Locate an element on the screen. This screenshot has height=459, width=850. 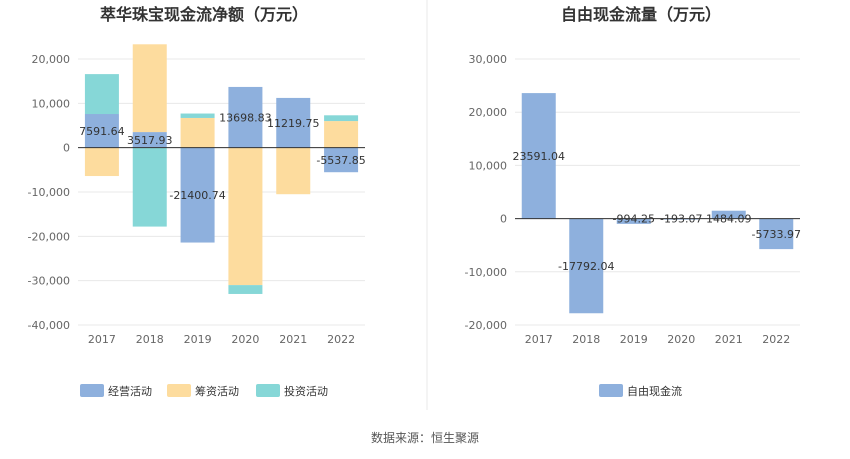
chart-title-fcf: 自由现金流量（万元） is located at coordinates (641, 14).